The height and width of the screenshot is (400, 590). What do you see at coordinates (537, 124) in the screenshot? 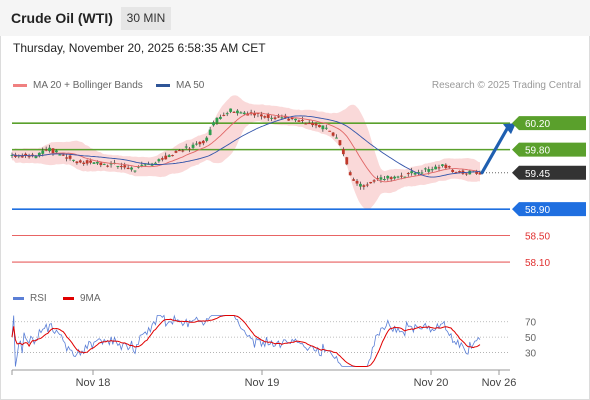
I see `level-label-0: 60.20` at bounding box center [537, 124].